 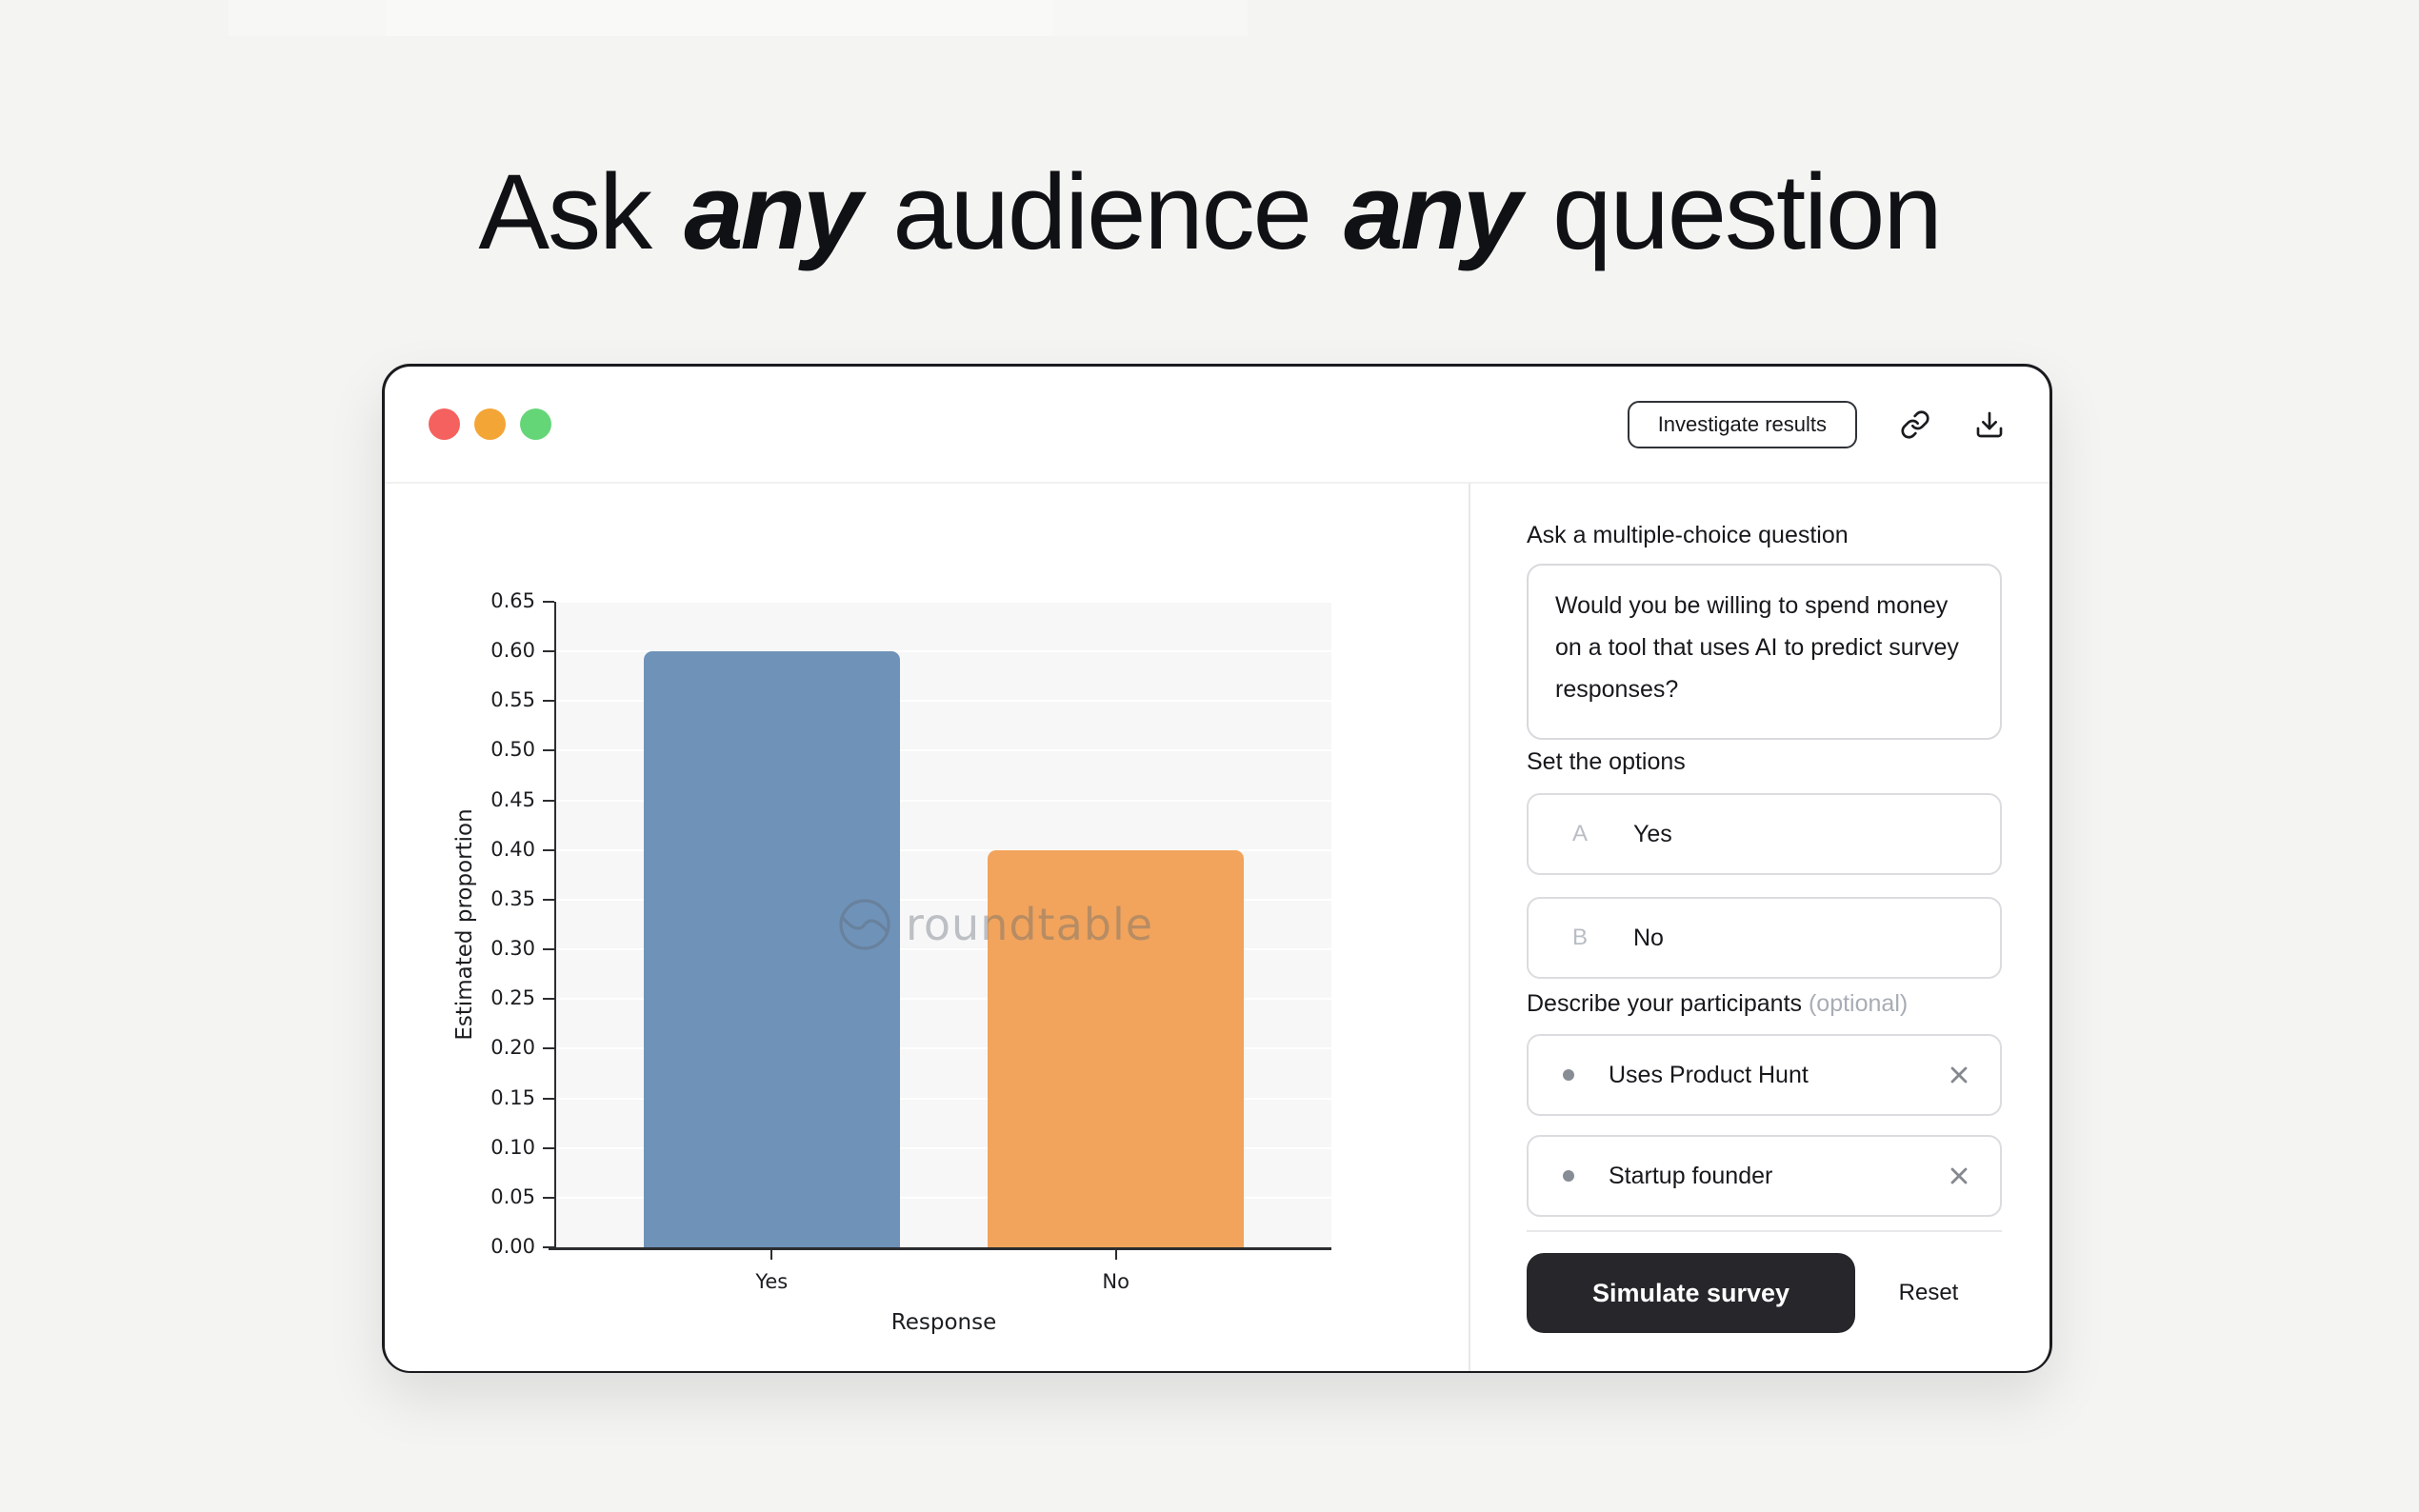 What do you see at coordinates (555, 924) in the screenshot?
I see `y-axis-line` at bounding box center [555, 924].